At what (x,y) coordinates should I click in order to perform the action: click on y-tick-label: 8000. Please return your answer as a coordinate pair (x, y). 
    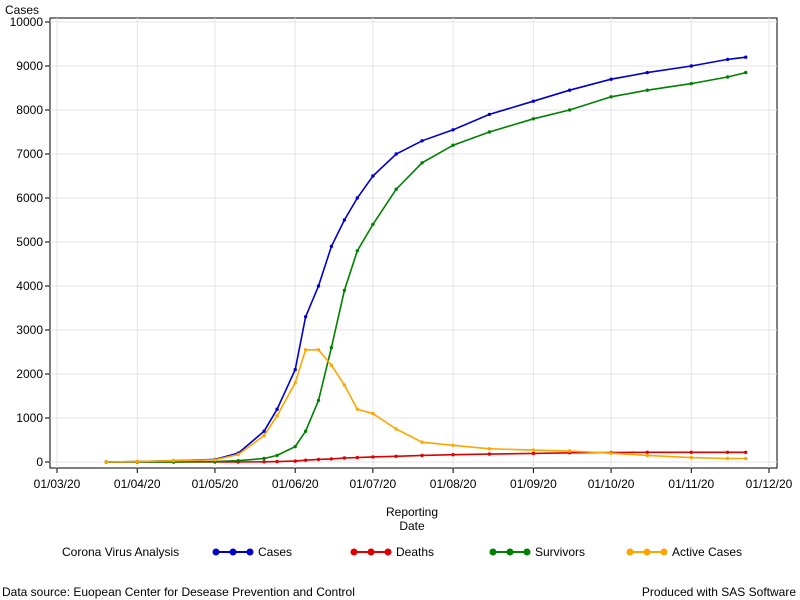
    Looking at the image, I should click on (29, 110).